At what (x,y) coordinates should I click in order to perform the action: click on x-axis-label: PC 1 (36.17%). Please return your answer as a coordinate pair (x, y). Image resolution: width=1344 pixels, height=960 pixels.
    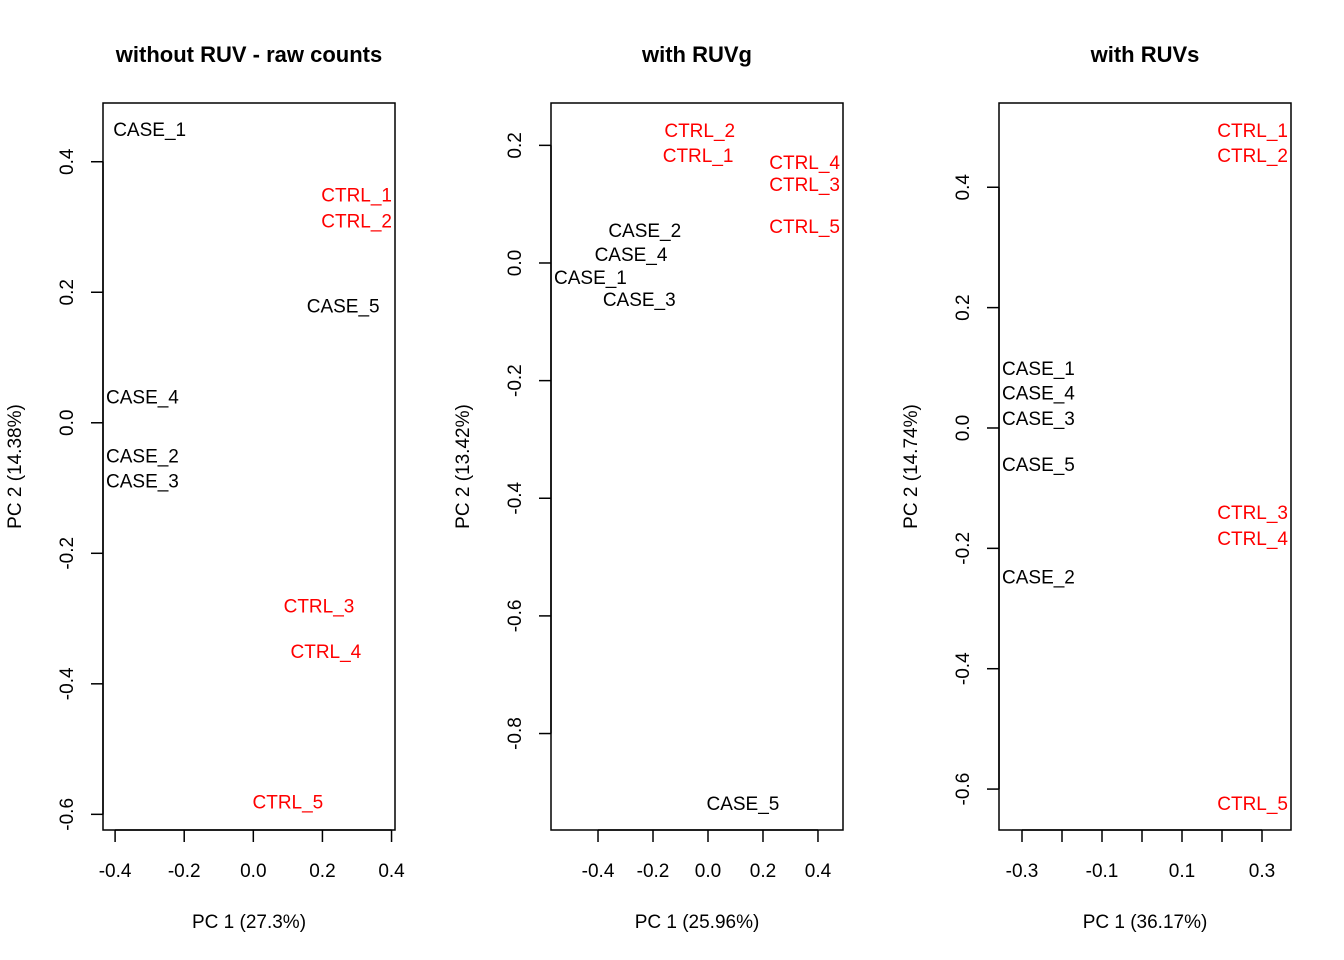
    Looking at the image, I should click on (1145, 922).